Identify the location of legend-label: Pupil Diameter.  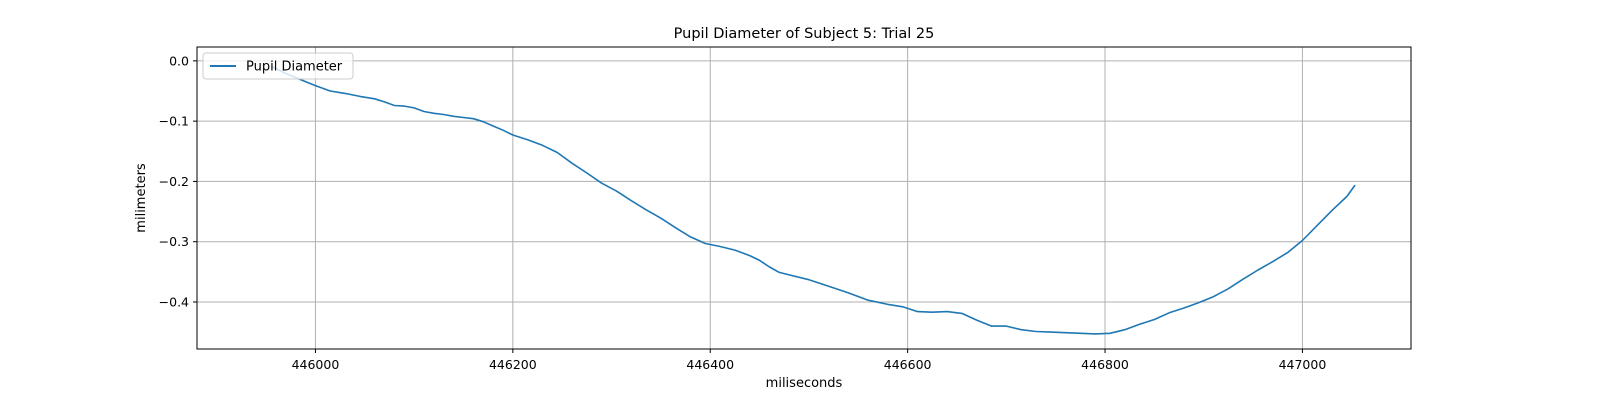
(294, 67).